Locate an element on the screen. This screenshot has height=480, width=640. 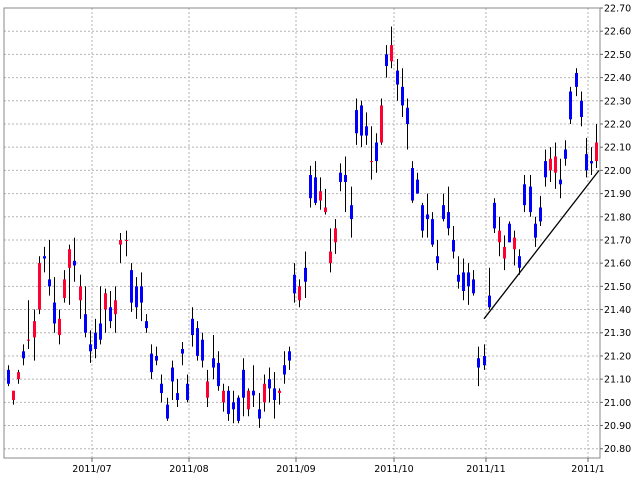
y-tick-label: 21.20 is located at coordinates (617, 356).